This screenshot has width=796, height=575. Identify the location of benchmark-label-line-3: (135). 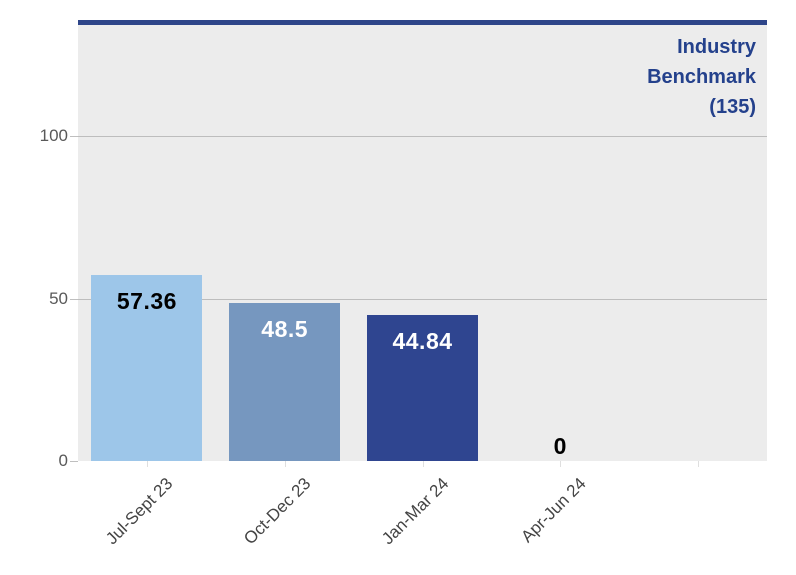
(732, 107).